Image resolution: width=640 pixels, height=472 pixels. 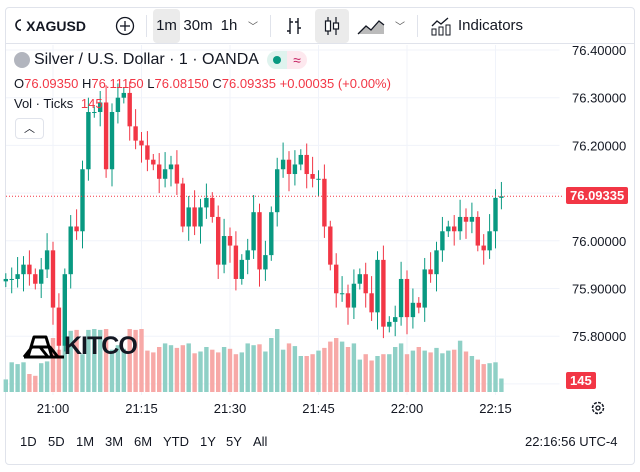 I want to click on time-axis-label: 22:15, so click(x=495, y=408).